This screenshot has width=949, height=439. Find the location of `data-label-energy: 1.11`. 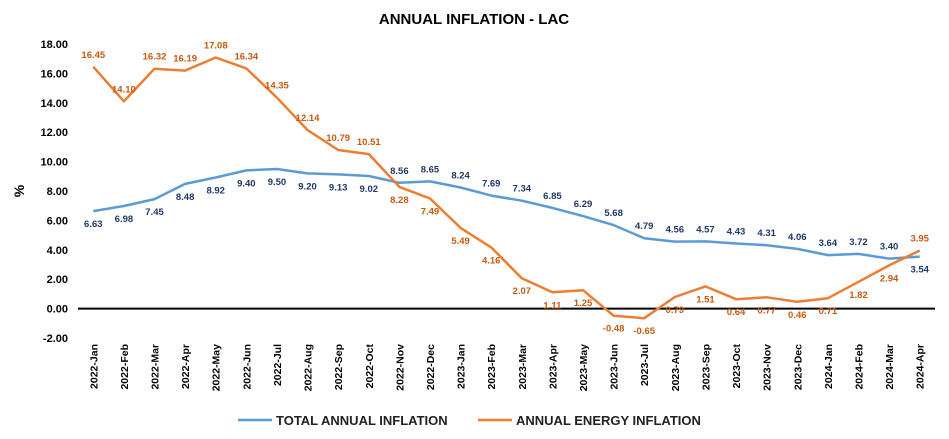

data-label-energy: 1.11 is located at coordinates (552, 305).